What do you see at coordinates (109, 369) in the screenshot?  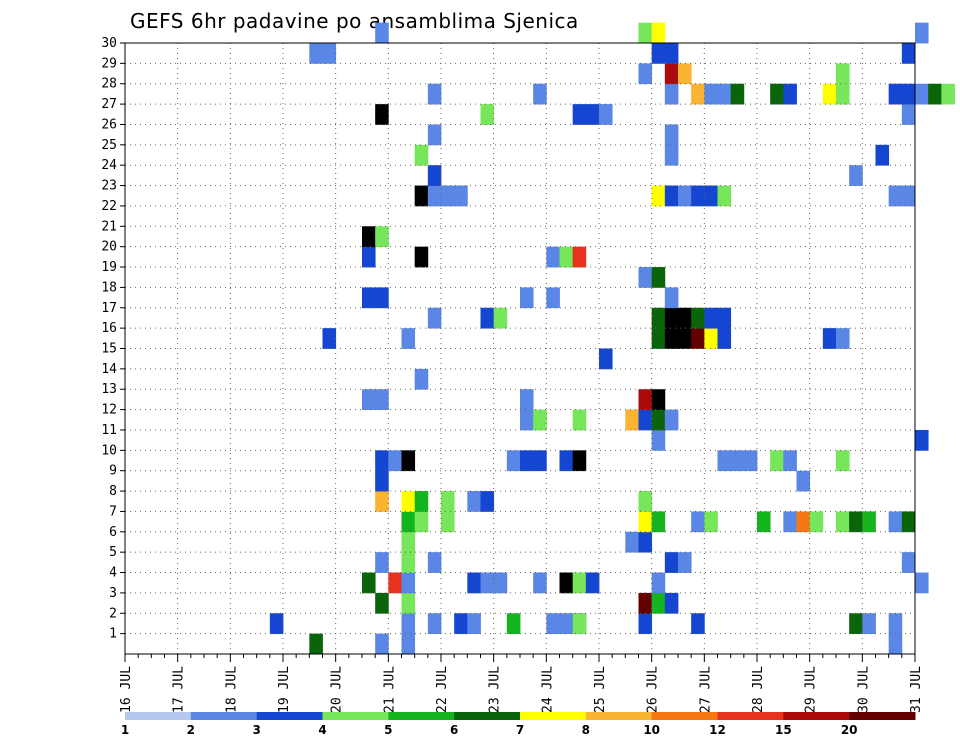 I see `y-tick-label: 14` at bounding box center [109, 369].